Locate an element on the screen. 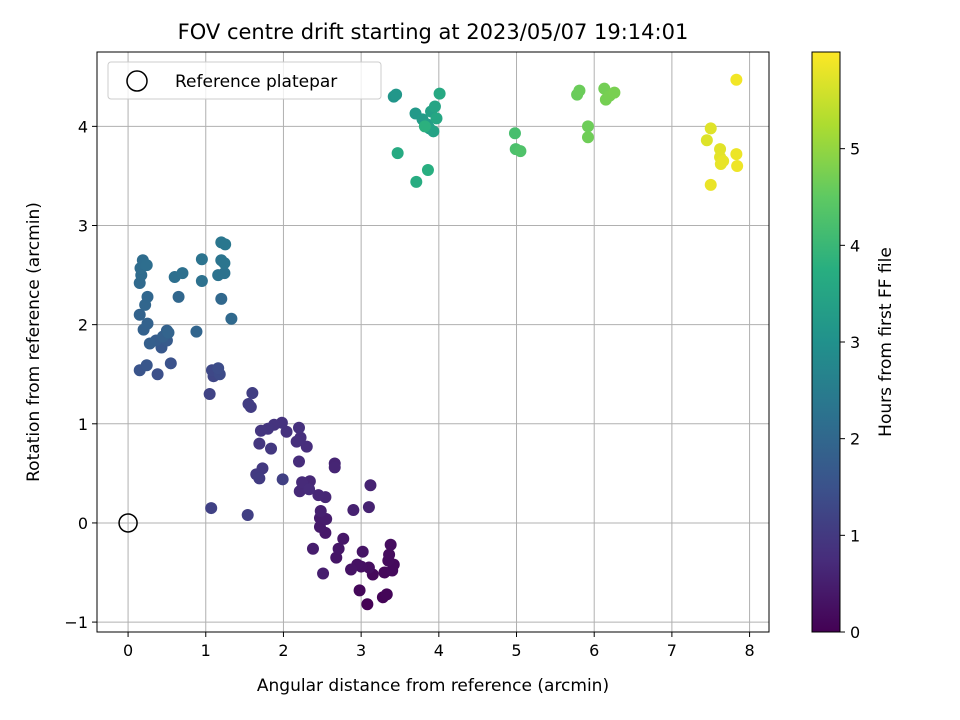  x-tick-label: 1 is located at coordinates (206, 650).